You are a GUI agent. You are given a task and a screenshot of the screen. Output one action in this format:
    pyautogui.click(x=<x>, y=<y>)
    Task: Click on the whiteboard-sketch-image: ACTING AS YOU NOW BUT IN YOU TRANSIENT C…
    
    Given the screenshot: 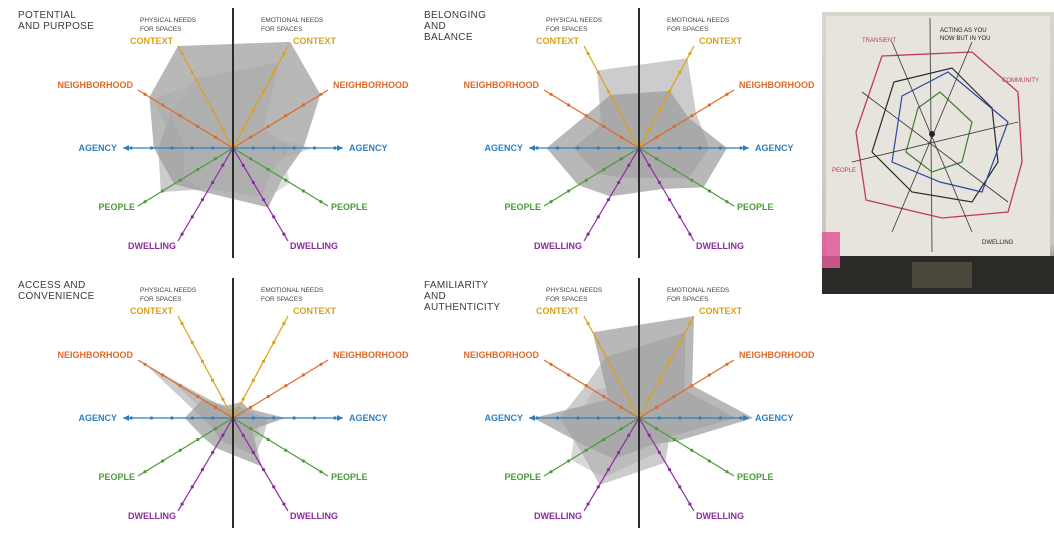 What is the action you would take?
    pyautogui.click(x=938, y=153)
    